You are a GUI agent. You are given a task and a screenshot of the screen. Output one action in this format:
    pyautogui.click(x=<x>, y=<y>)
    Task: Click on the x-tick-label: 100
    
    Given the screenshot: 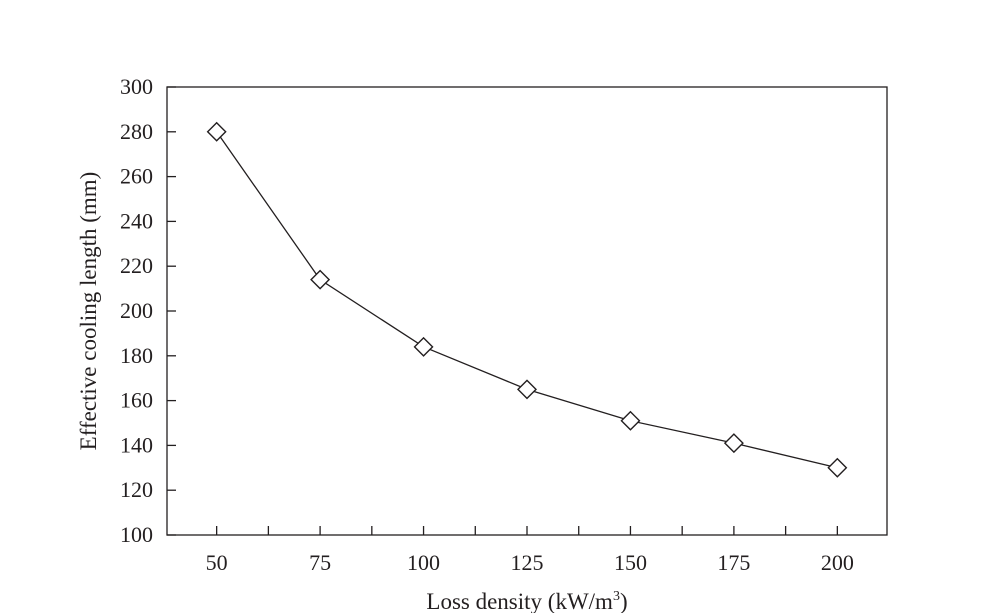 What is the action you would take?
    pyautogui.click(x=423, y=562)
    